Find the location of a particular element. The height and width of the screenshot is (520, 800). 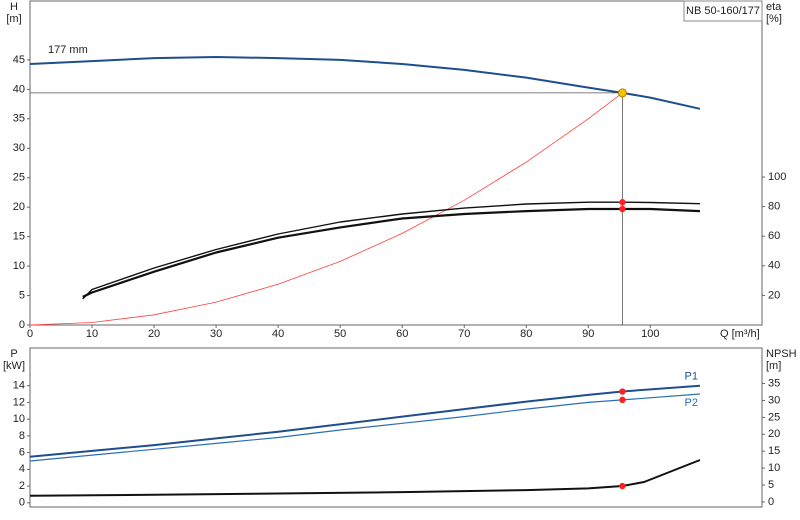

curve-annotation: 177 mm is located at coordinates (68, 50).